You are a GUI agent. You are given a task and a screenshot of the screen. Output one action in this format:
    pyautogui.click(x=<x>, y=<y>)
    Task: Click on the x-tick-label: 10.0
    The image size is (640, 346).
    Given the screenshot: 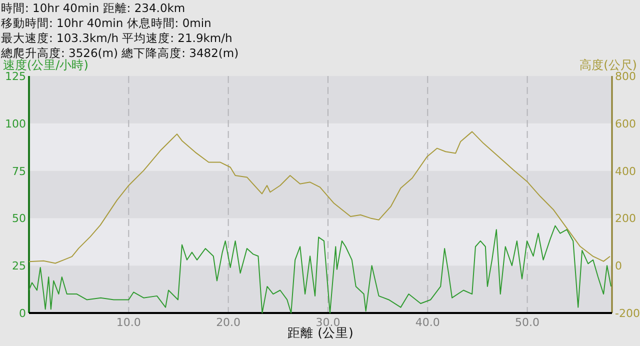 What is the action you would take?
    pyautogui.click(x=128, y=322)
    